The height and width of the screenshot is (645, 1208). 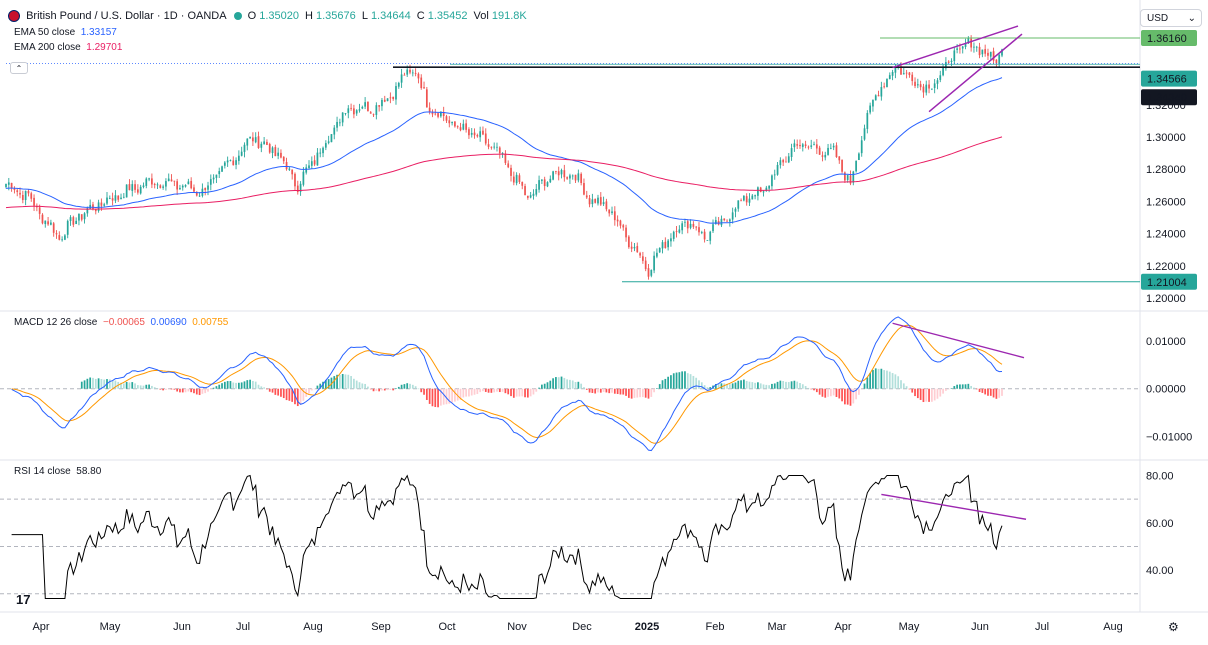 What do you see at coordinates (65, 33) in the screenshot?
I see `ema50-legend: EMA 50 close 1.33157` at bounding box center [65, 33].